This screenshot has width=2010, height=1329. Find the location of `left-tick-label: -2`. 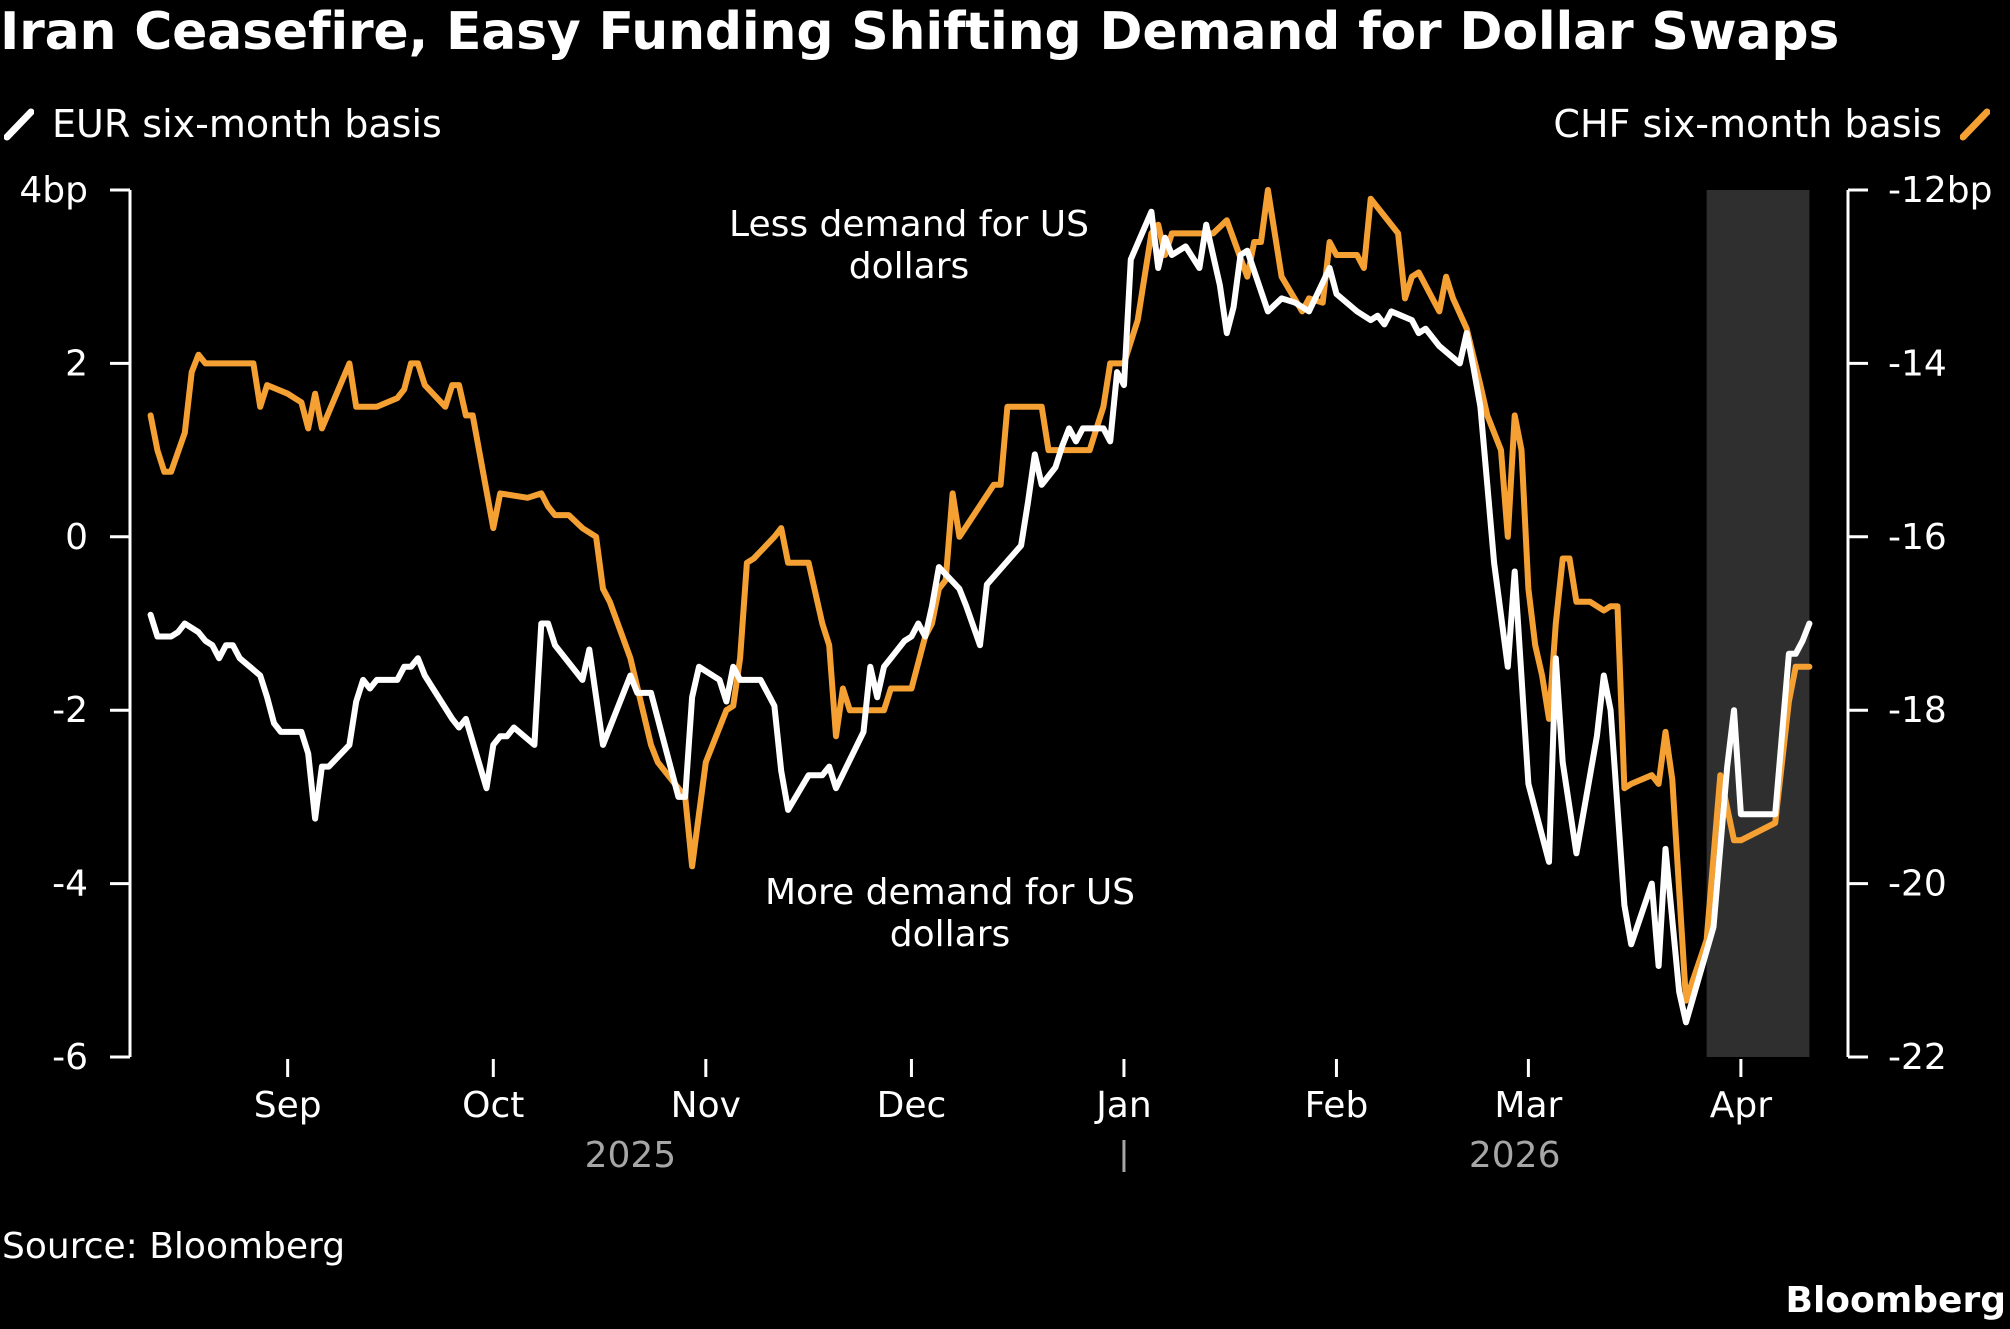

left-tick-label: -2 is located at coordinates (70, 710).